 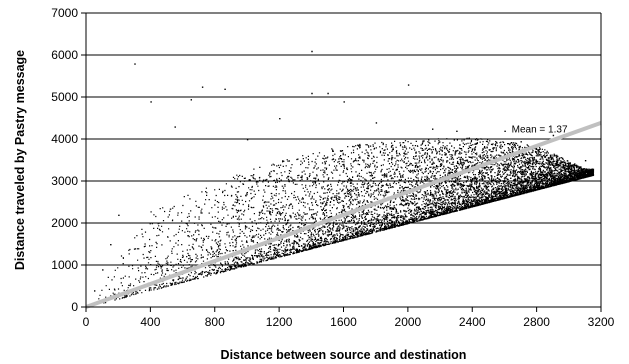 I want to click on x-tick-label: 2000, so click(x=408, y=322).